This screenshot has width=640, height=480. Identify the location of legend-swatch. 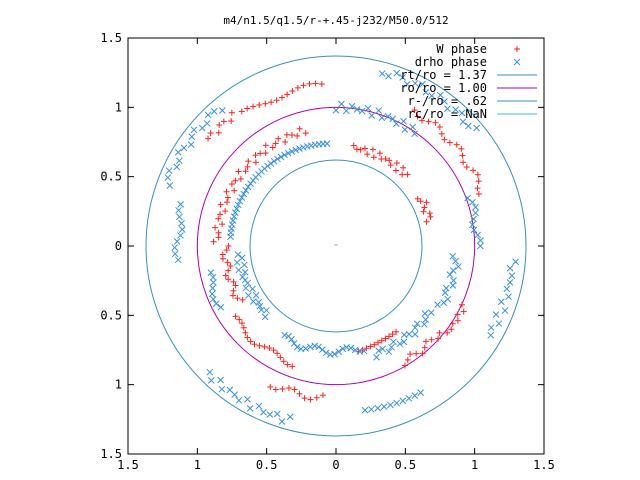
(517, 62).